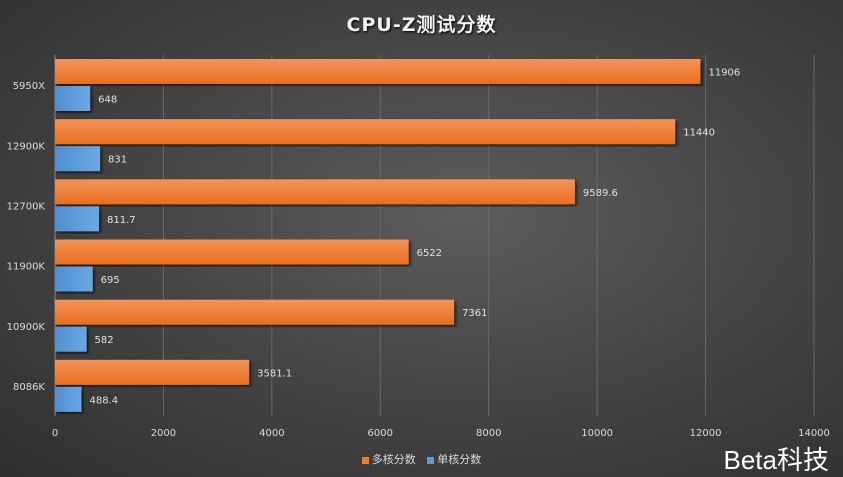 This screenshot has width=843, height=477. What do you see at coordinates (706, 433) in the screenshot?
I see `x-tick-label: 12000` at bounding box center [706, 433].